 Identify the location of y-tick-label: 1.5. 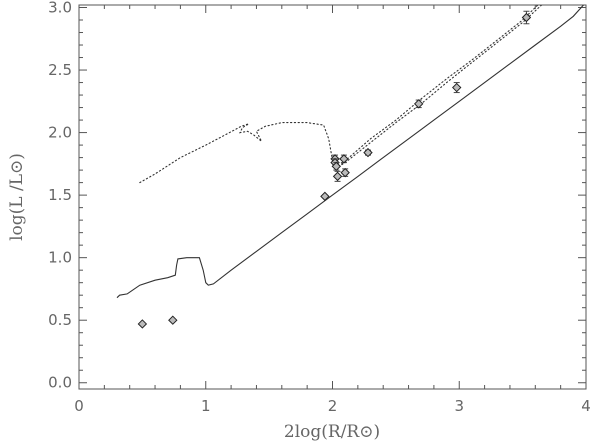
(60, 195).